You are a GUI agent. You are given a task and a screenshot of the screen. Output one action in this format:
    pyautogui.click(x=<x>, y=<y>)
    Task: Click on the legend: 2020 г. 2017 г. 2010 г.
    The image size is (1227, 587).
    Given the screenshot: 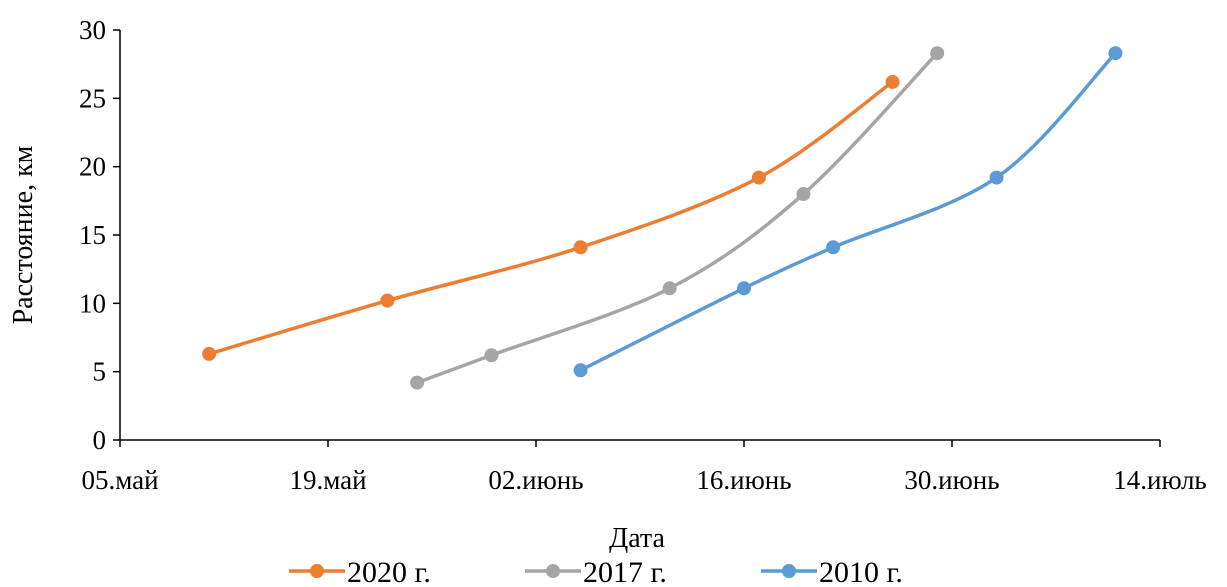 What is the action you would take?
    pyautogui.click(x=596, y=571)
    